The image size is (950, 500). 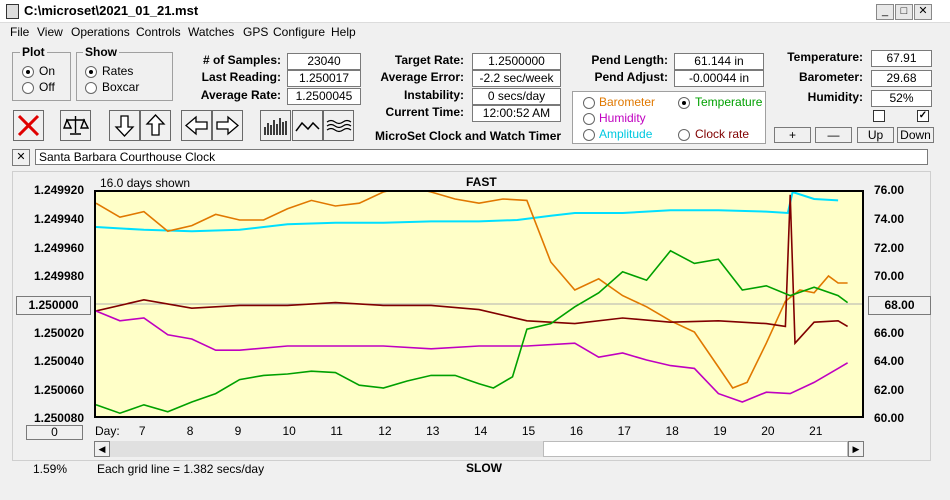 I want to click on current-time-label: Current Time:, so click(x=424, y=112).